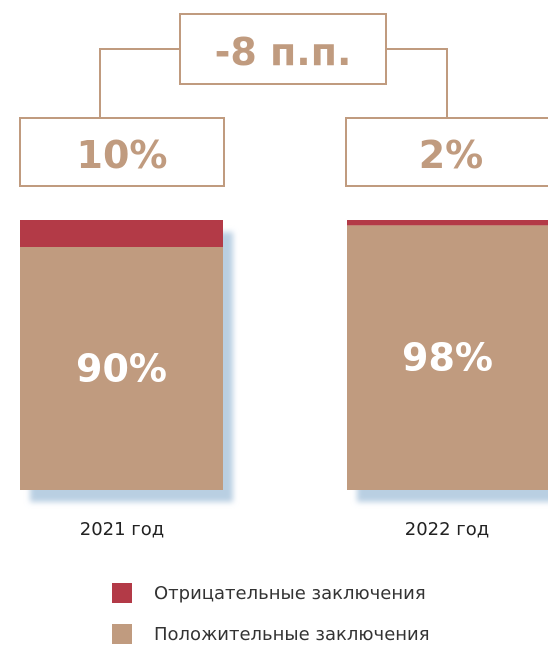 The image size is (548, 646). What do you see at coordinates (451, 155) in the screenshot?
I see `value-box-2022-label: 2%` at bounding box center [451, 155].